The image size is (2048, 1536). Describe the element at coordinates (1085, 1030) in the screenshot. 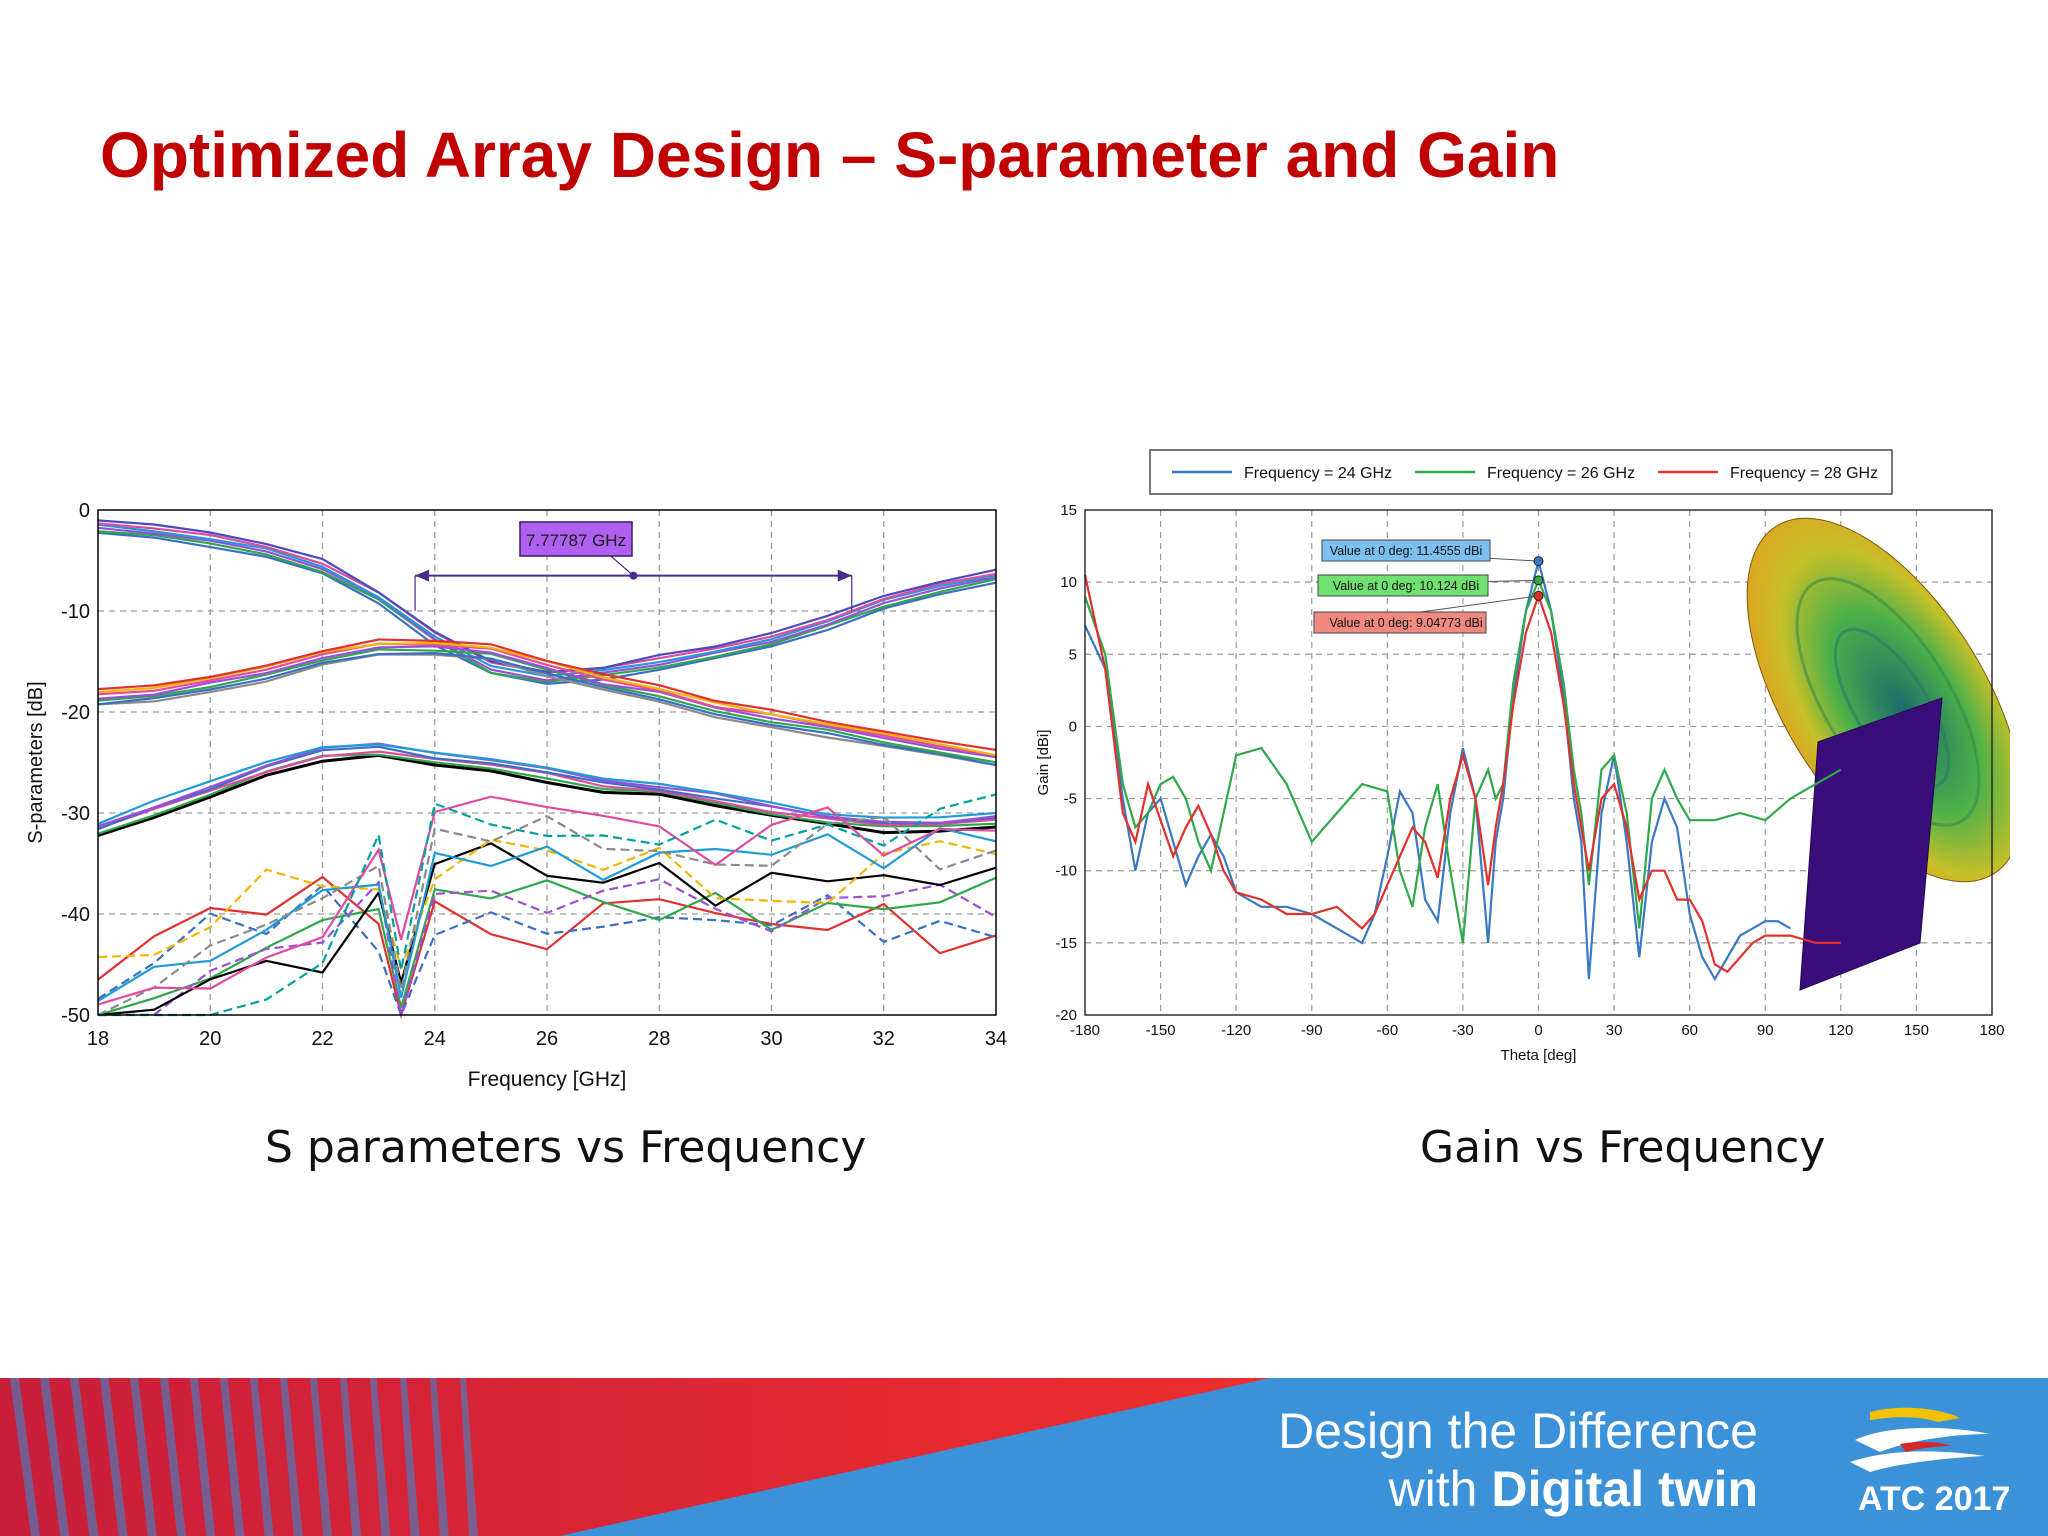

I see `g-x-tick-label: -180` at that location.